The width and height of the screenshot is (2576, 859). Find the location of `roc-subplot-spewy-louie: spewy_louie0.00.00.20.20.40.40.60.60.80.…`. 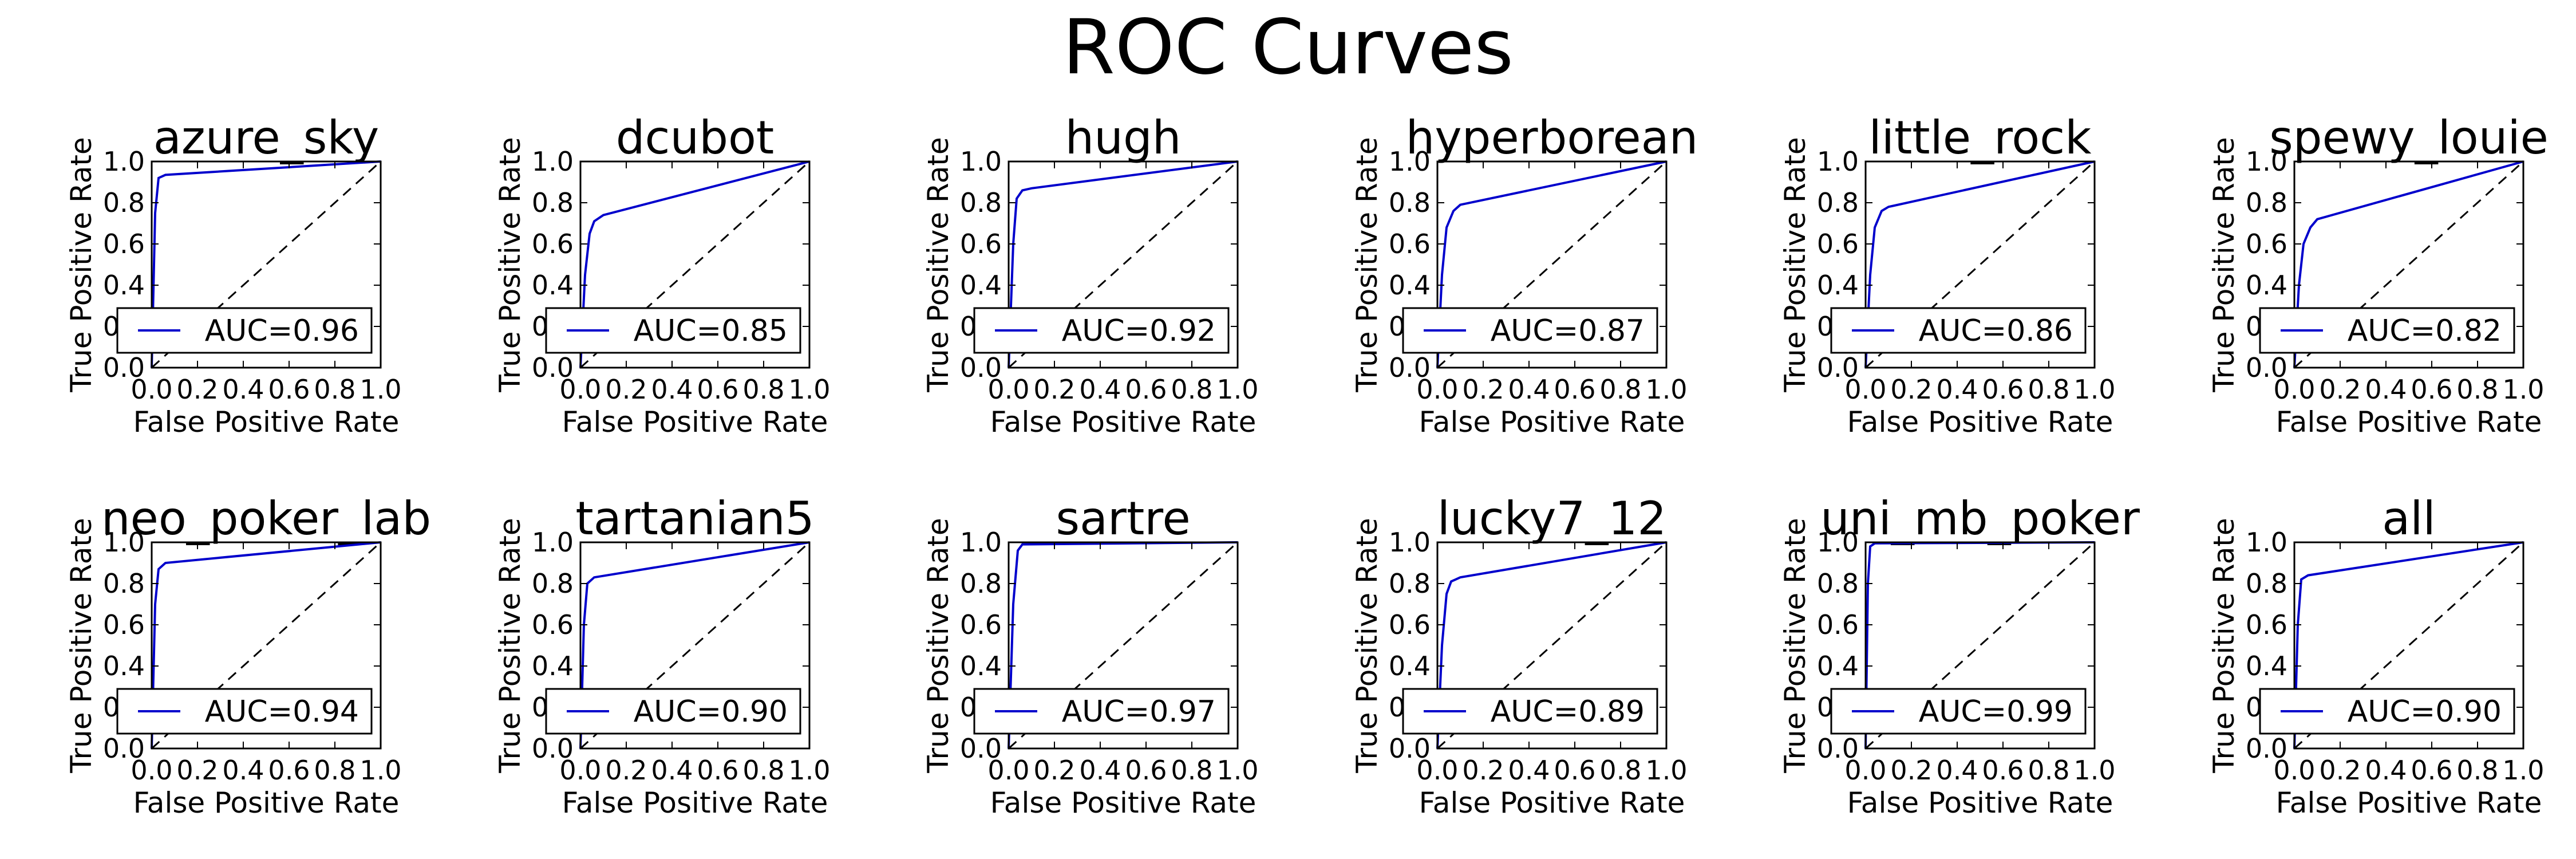

roc-subplot-spewy-louie: spewy_louie0.00.00.20.20.40.40.60.60.80.… is located at coordinates (2378, 275).